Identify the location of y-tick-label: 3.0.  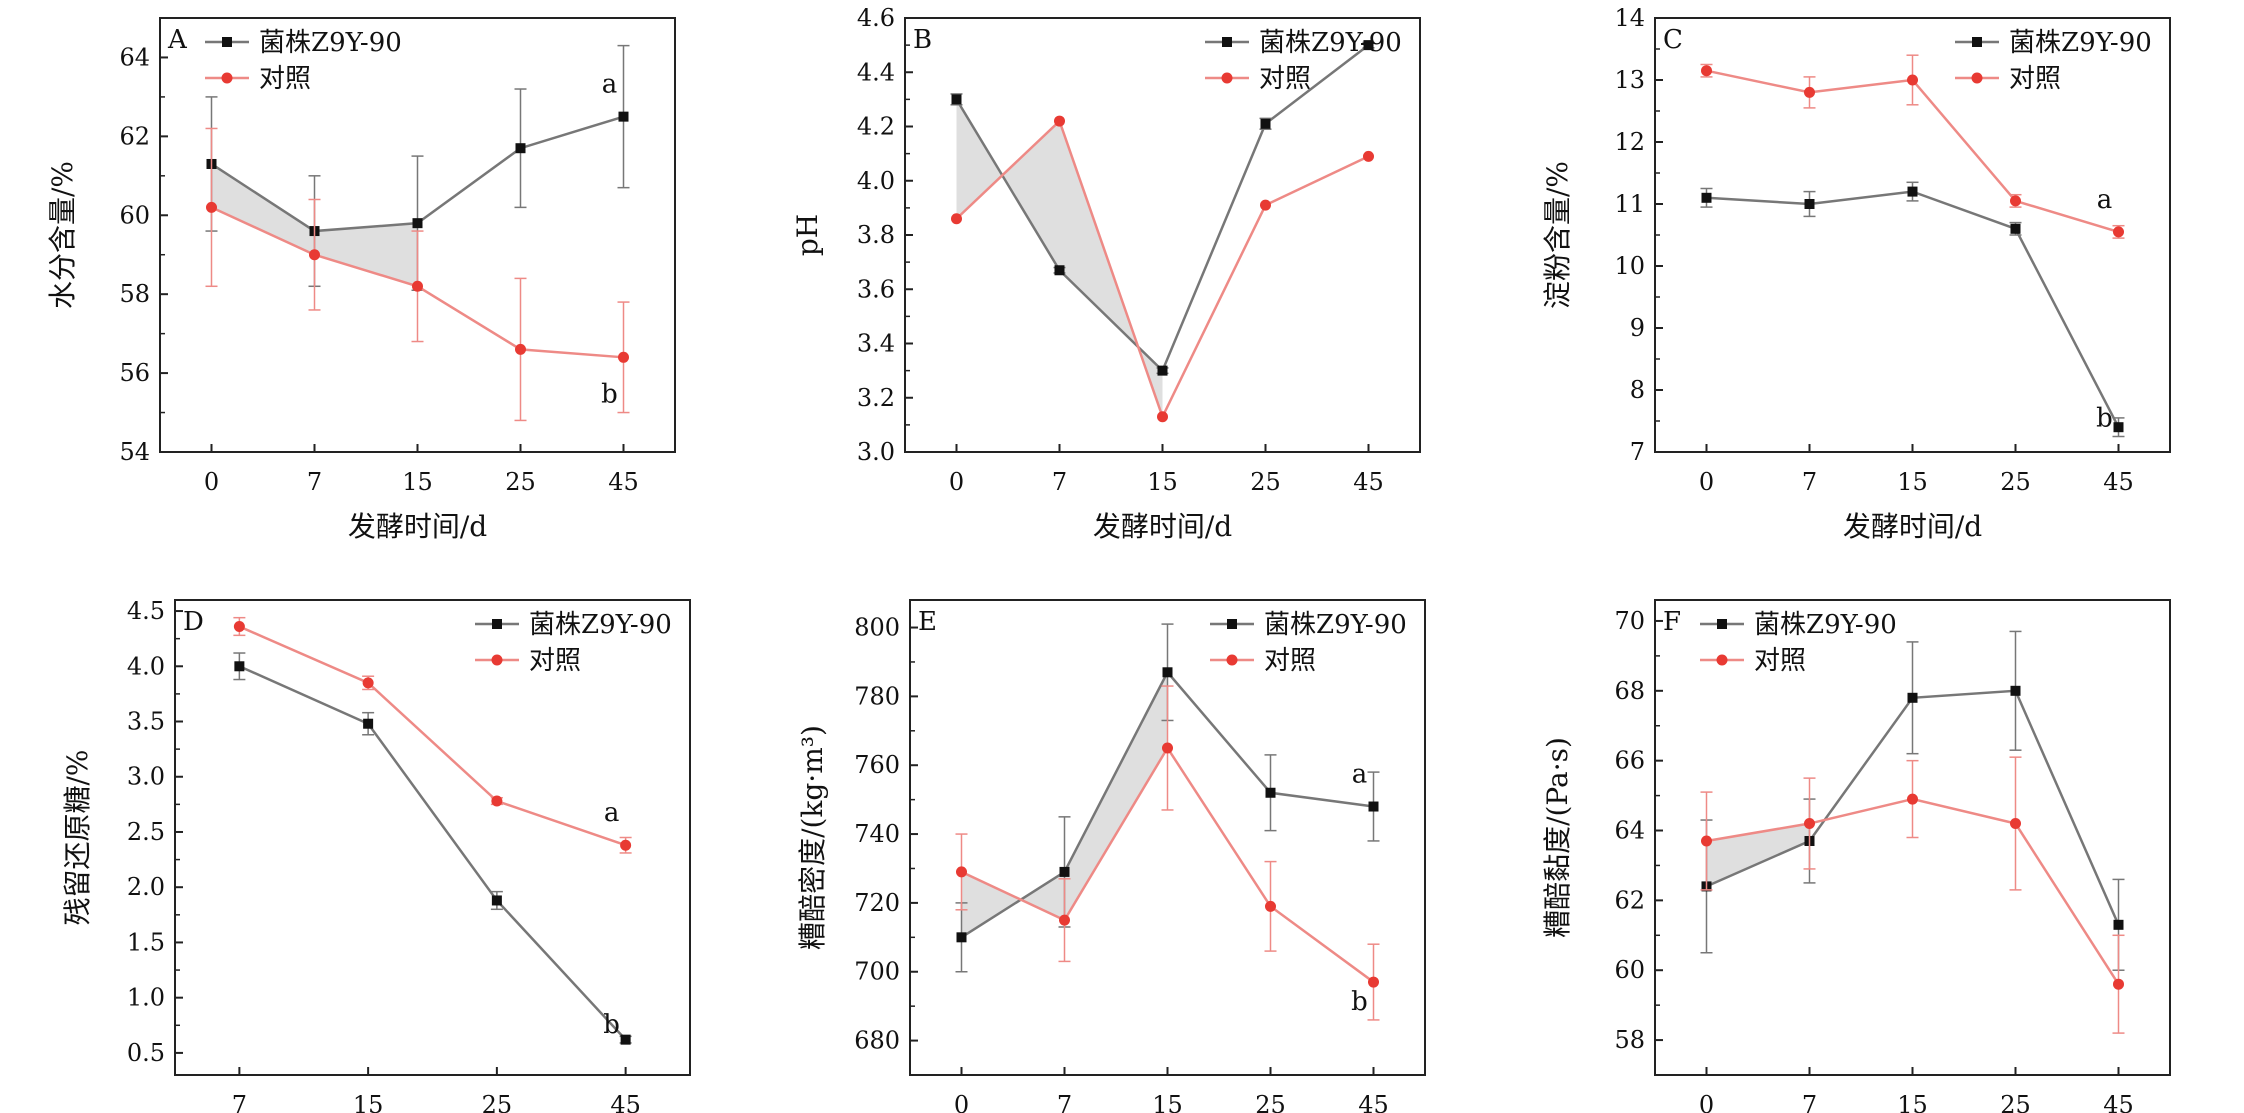
(146, 777).